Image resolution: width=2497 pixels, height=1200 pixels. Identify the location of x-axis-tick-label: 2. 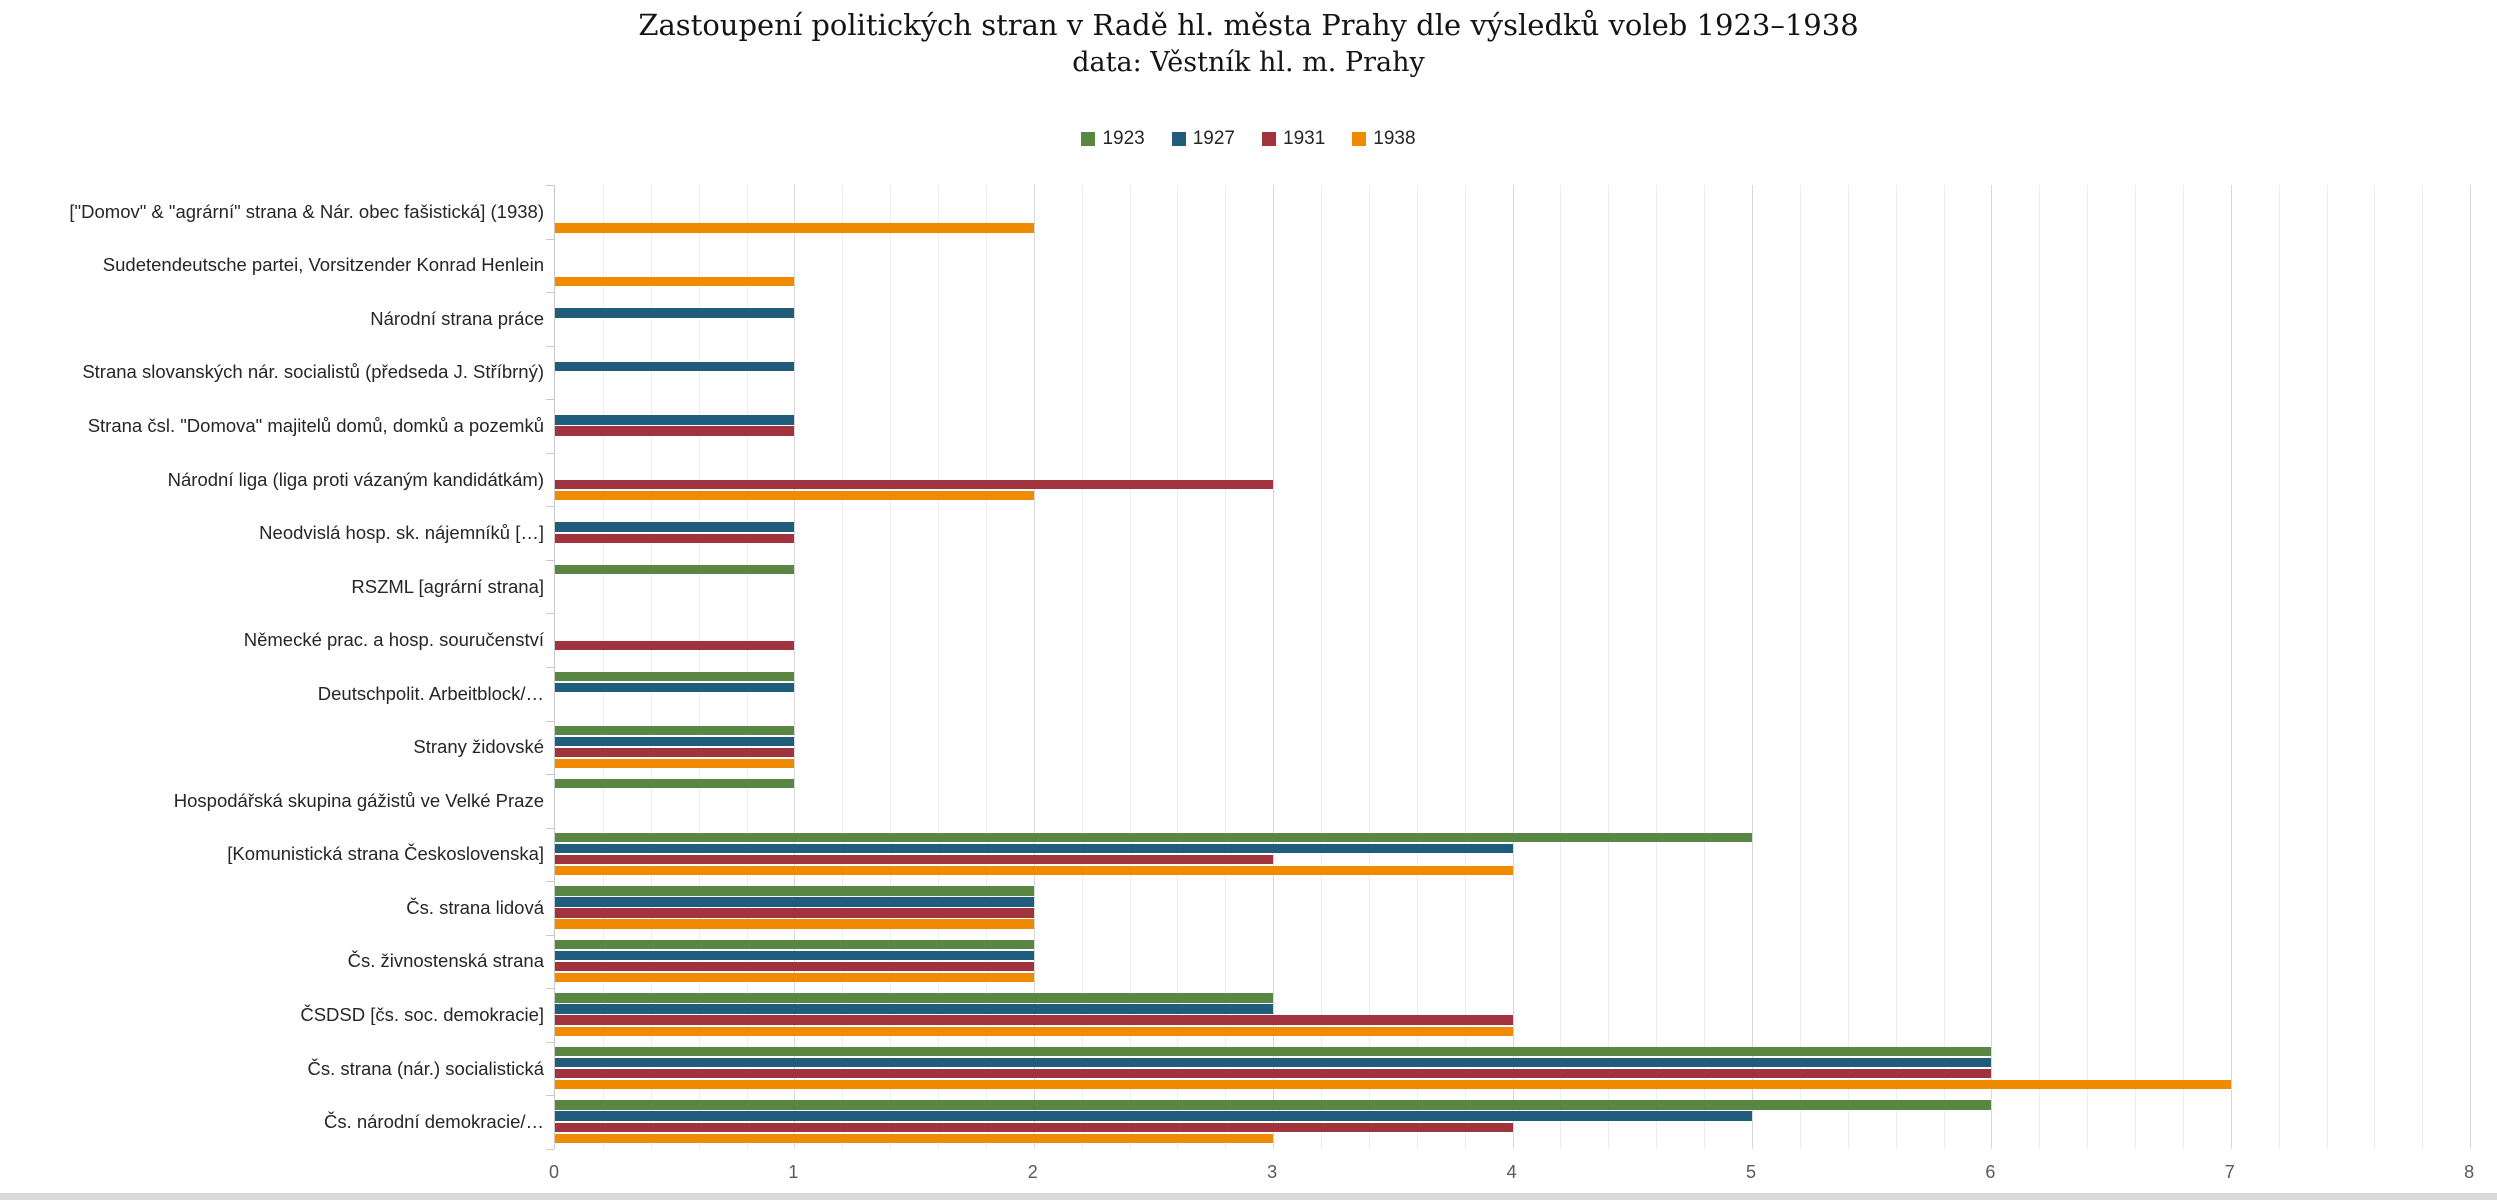
(1032, 1171).